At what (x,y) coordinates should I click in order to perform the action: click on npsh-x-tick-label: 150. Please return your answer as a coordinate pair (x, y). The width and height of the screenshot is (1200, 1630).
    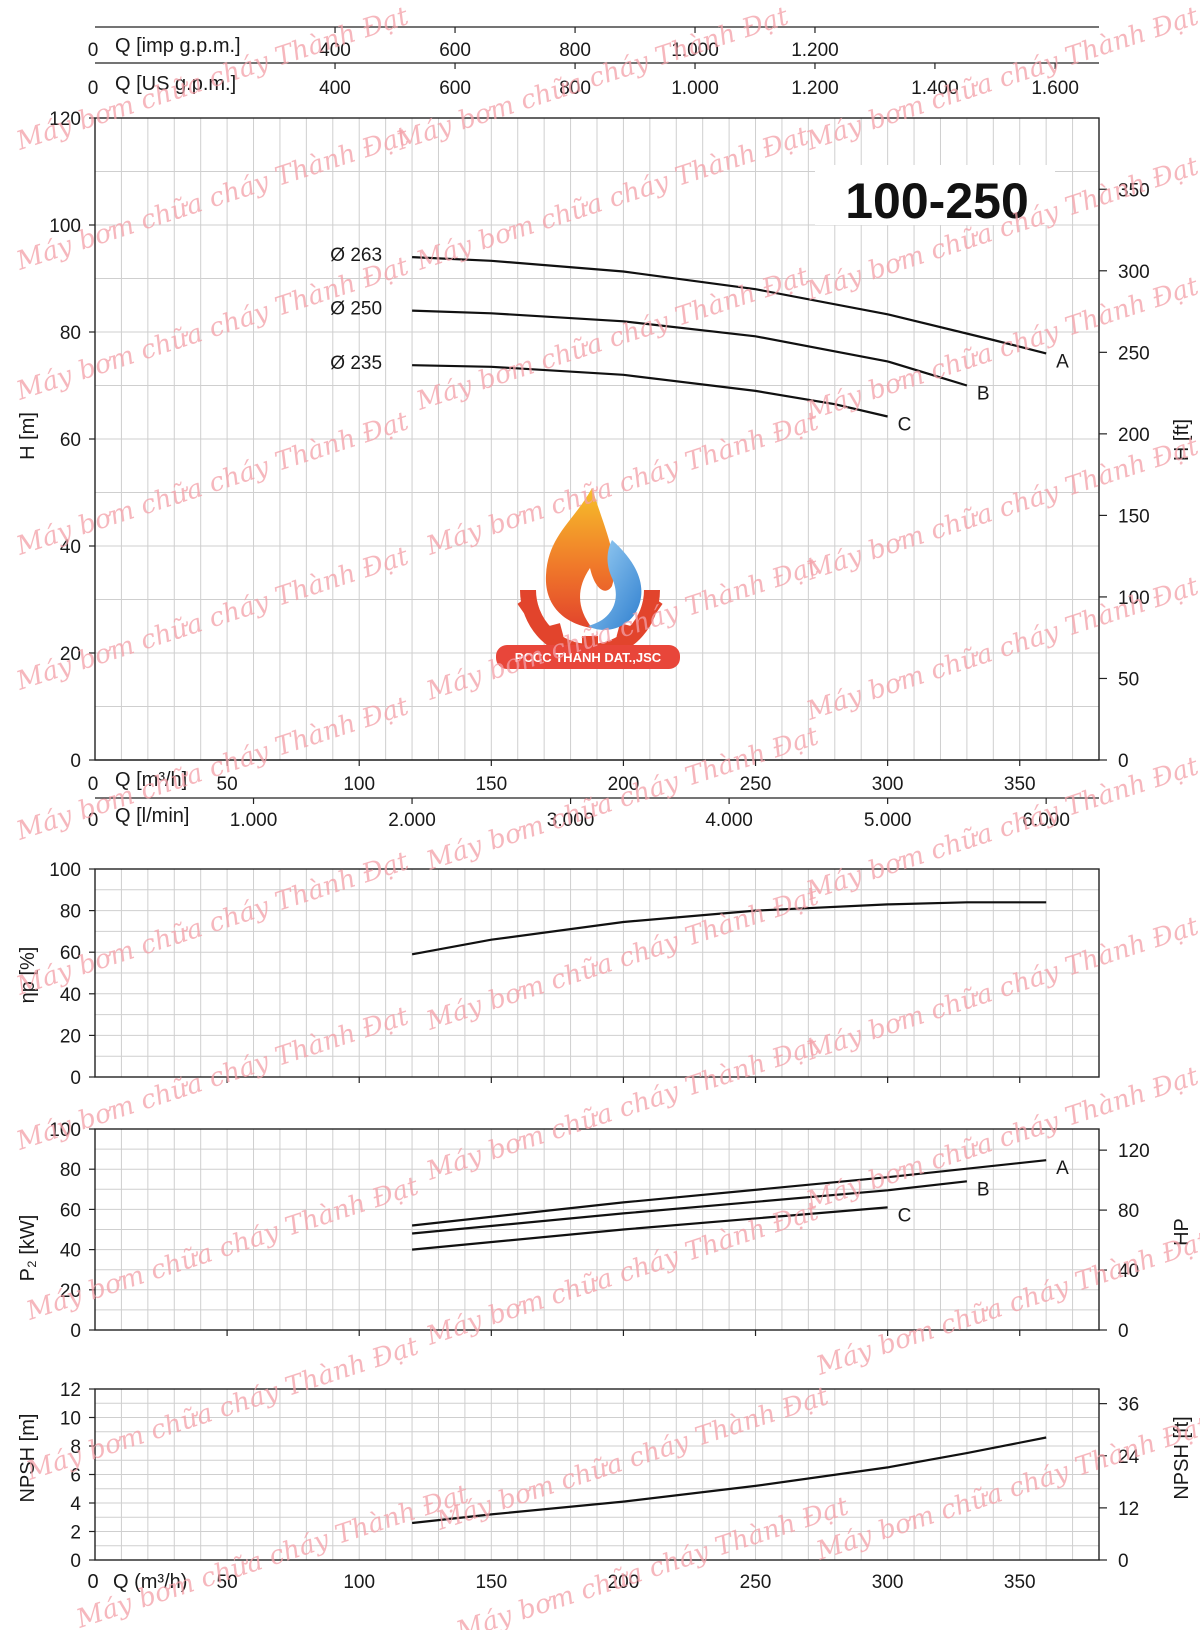
    Looking at the image, I should click on (491, 1582).